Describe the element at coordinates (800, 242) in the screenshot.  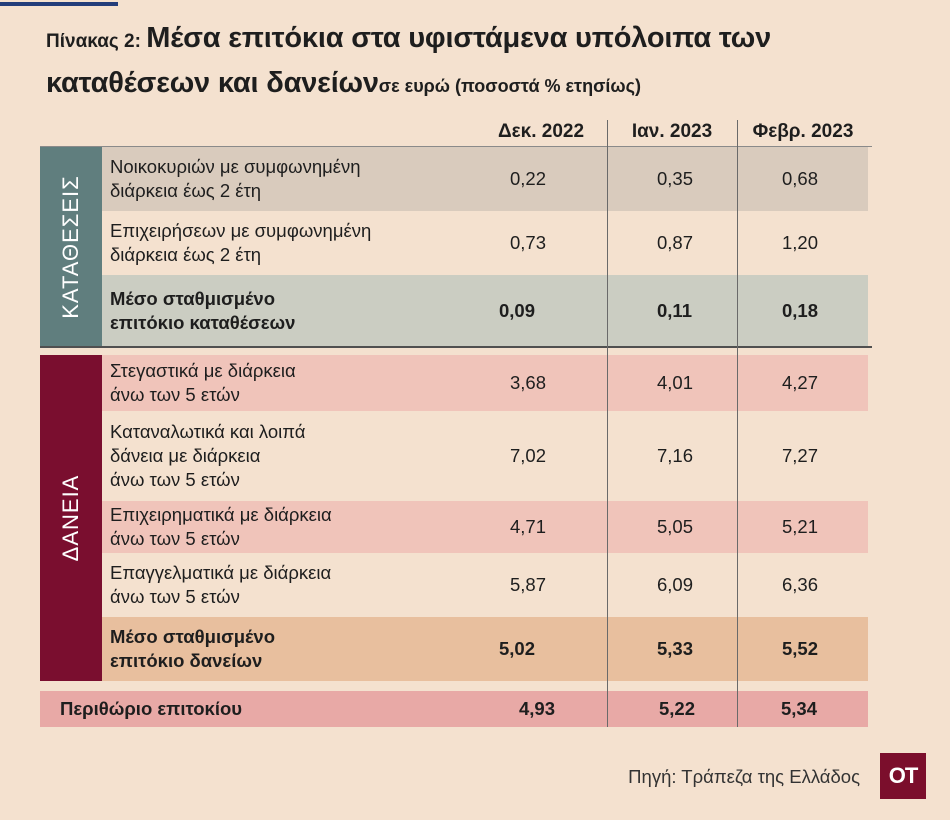
I see `value-cell: 1,20` at that location.